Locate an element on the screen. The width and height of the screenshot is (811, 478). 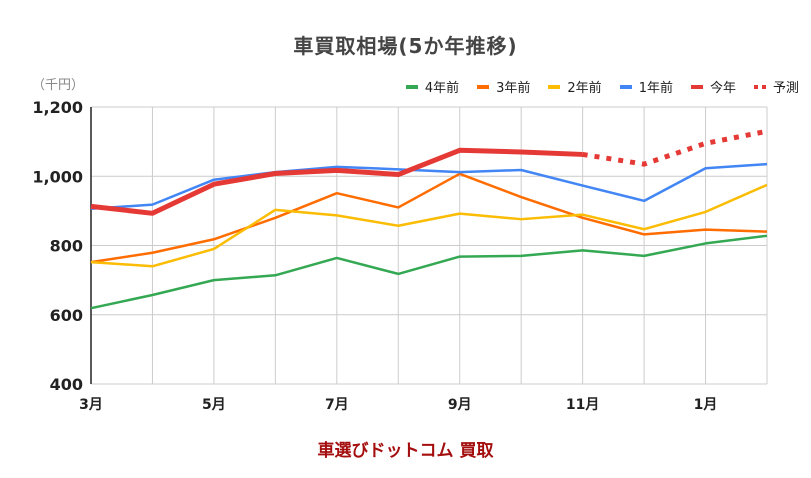
legend-label: 今年 is located at coordinates (722, 88).